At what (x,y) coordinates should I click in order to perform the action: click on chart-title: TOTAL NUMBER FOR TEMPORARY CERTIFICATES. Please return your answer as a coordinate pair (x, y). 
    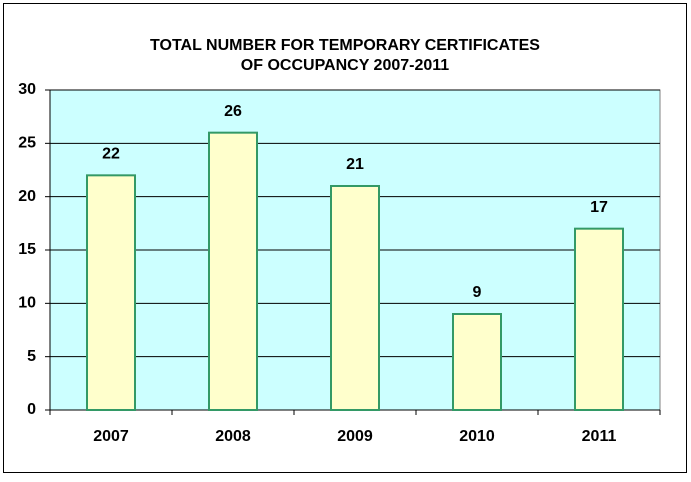
    Looking at the image, I should click on (345, 45).